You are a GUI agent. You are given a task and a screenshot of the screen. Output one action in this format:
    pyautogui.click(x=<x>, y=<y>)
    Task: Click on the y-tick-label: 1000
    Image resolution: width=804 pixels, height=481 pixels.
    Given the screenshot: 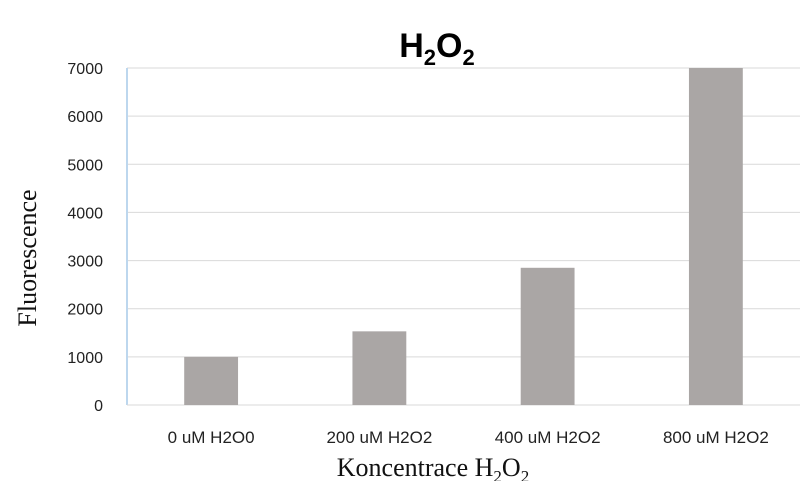 What is the action you would take?
    pyautogui.click(x=85, y=358)
    